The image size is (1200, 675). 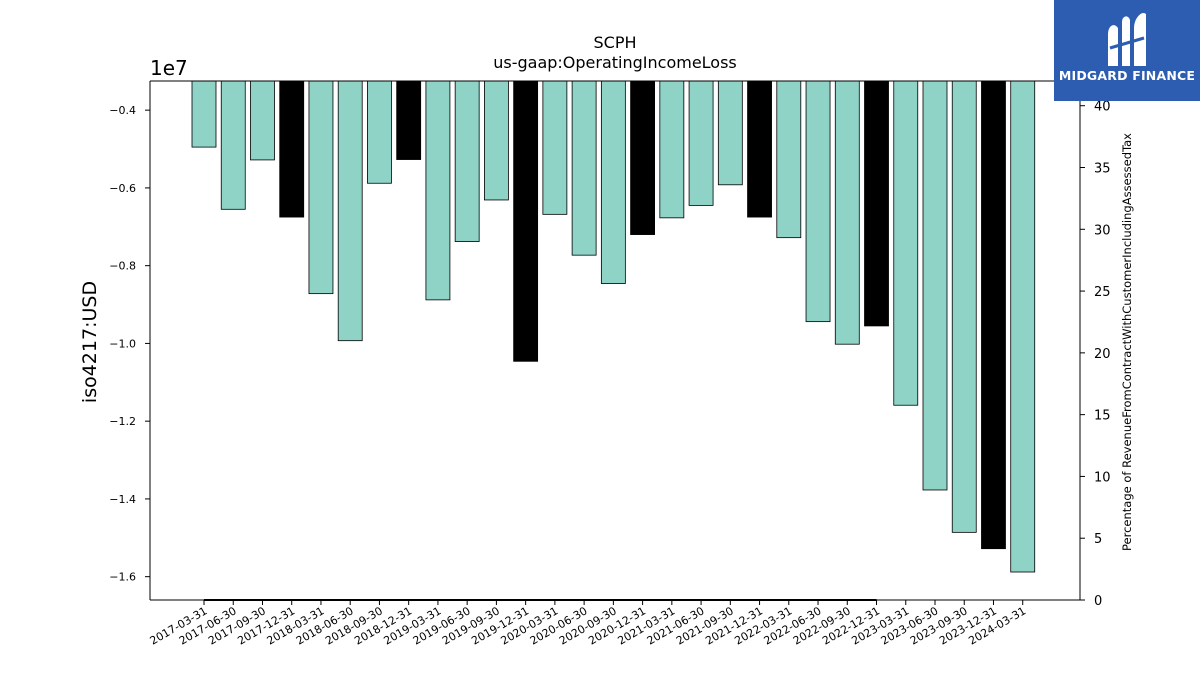 I want to click on chart-title: SCPH, so click(x=614, y=42).